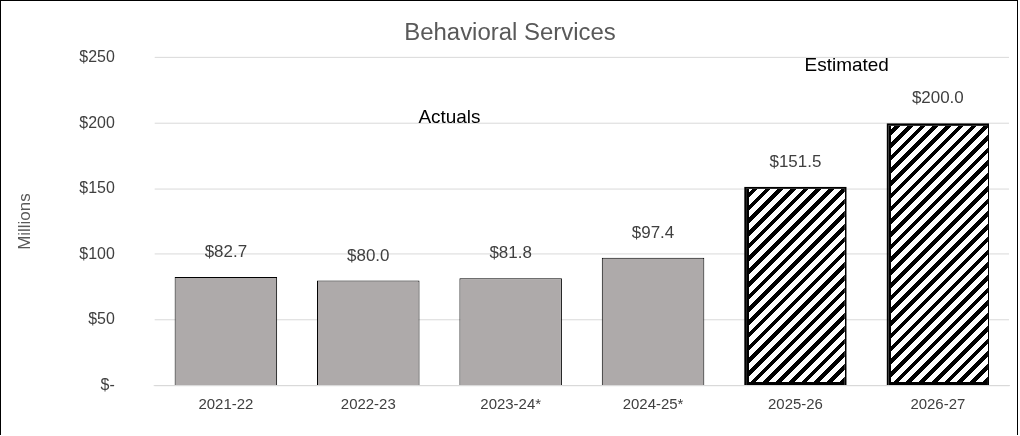 This screenshot has height=436, width=1020. Describe the element at coordinates (510, 31) in the screenshot. I see `chart-title: Behavioral Services` at that location.